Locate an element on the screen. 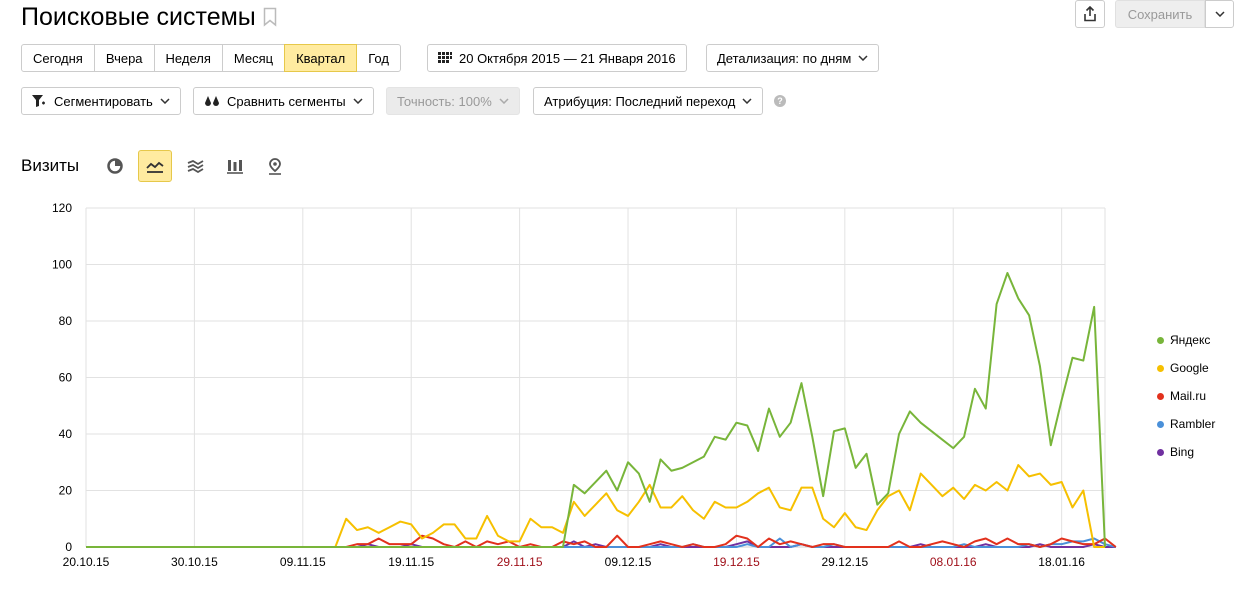 The height and width of the screenshot is (589, 1247). compare-label: Сравнить сегменты is located at coordinates (286, 101).